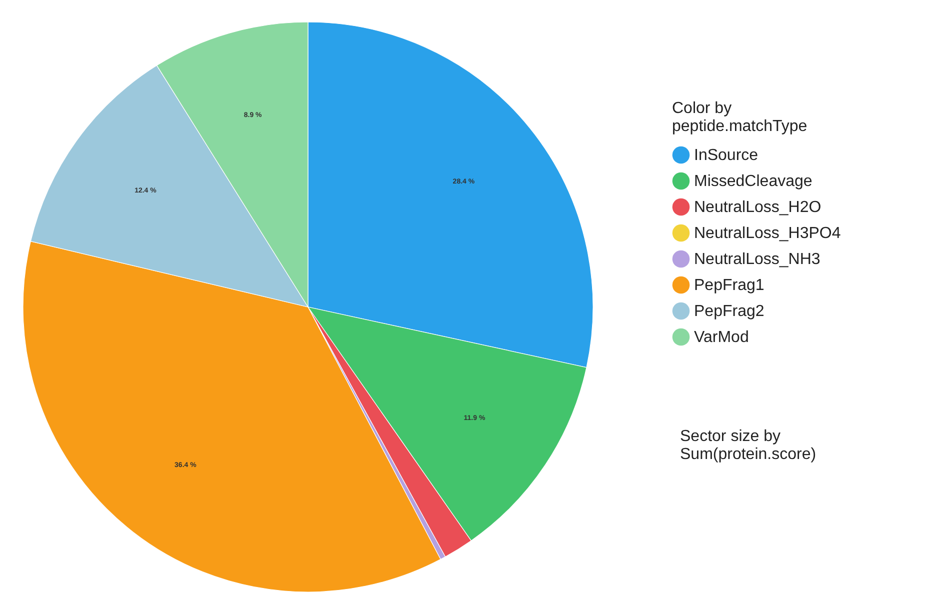 The height and width of the screenshot is (614, 937). I want to click on legend-label: NeutralLoss_H3PO4, so click(767, 233).